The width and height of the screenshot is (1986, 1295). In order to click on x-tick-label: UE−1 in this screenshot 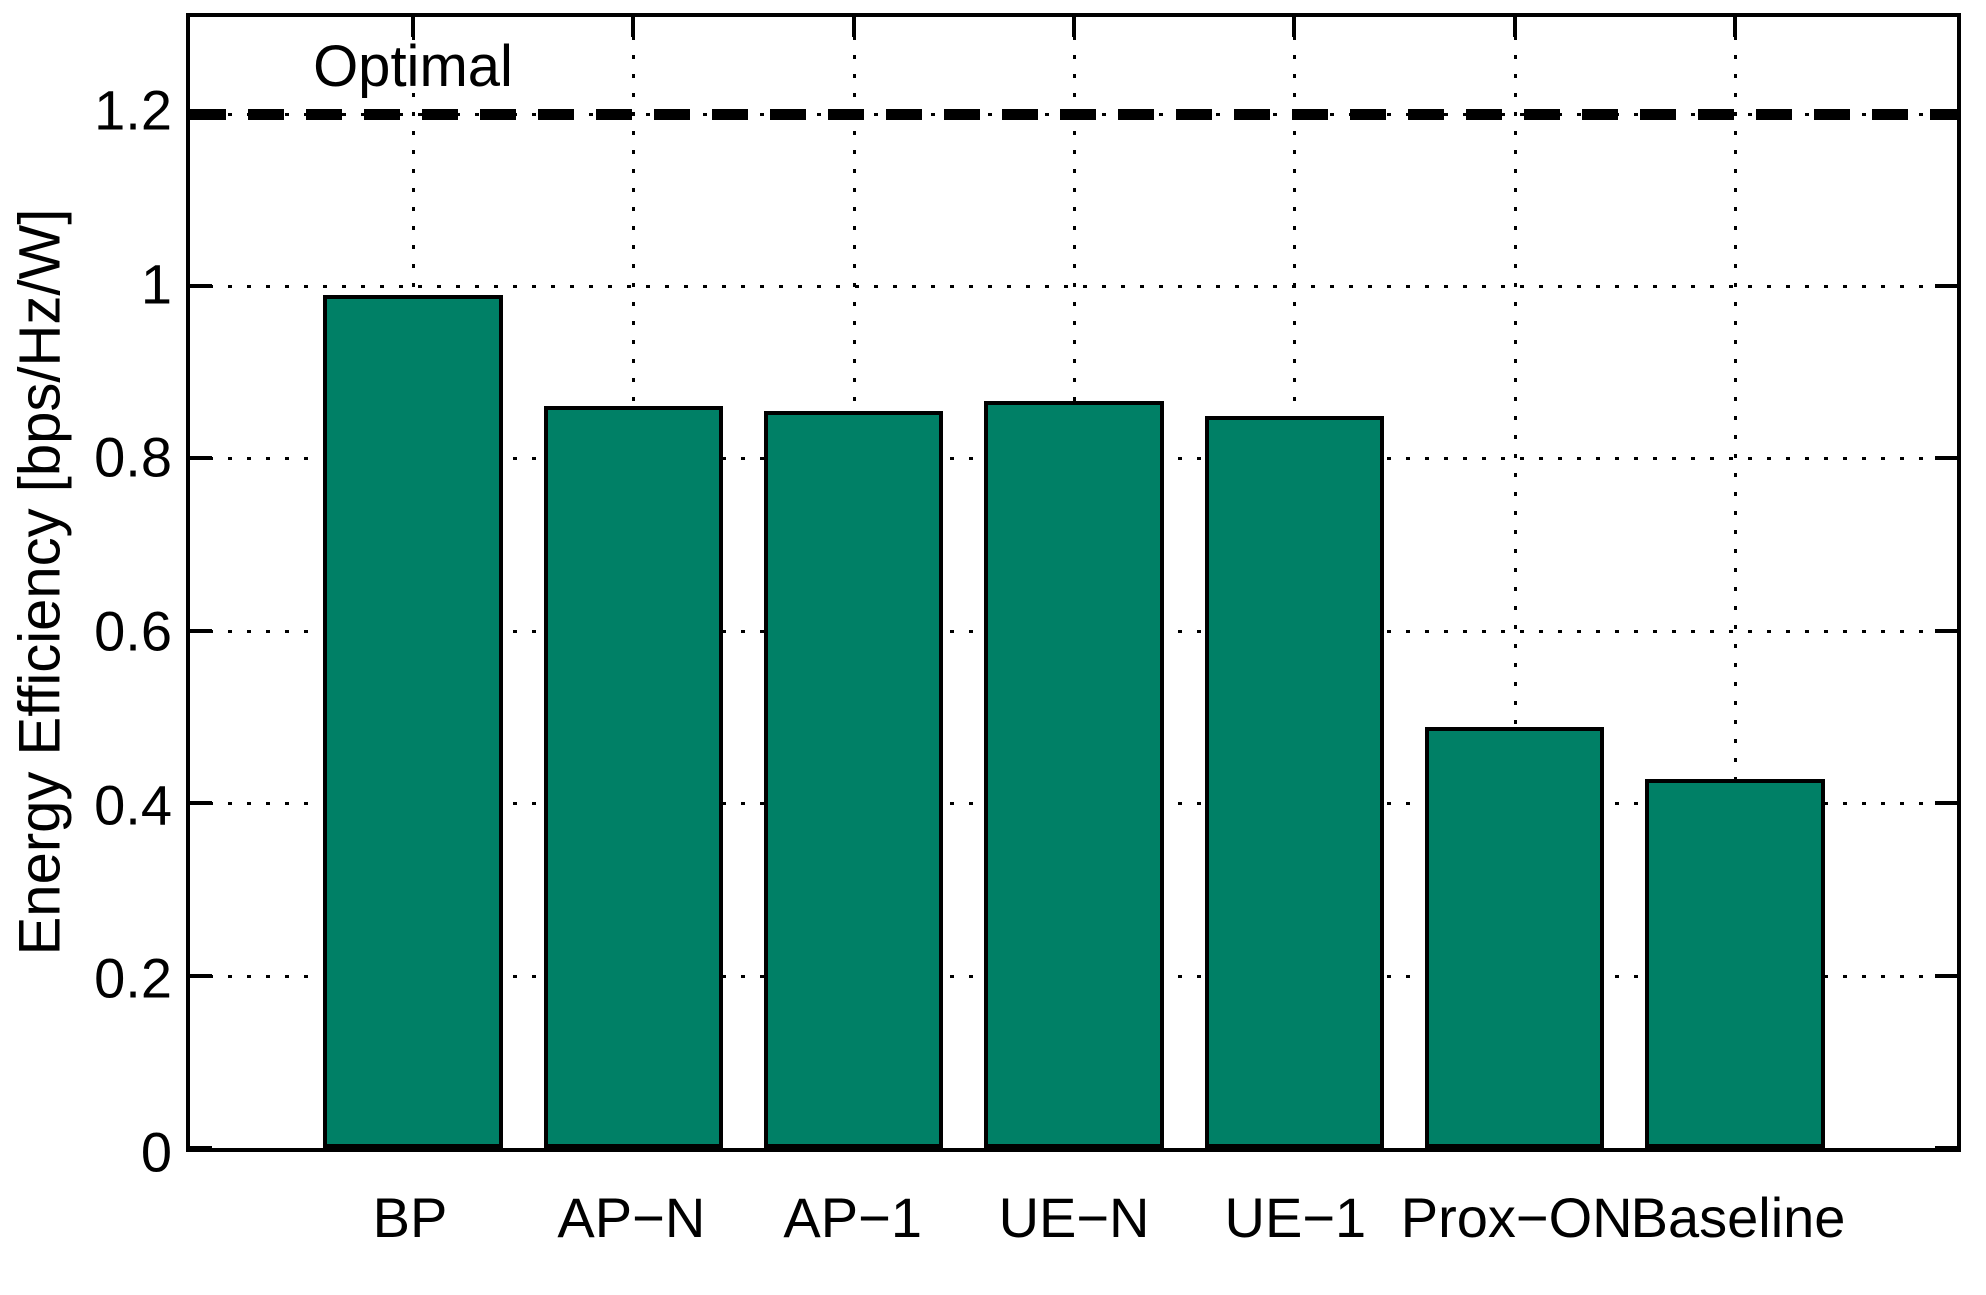, I will do `click(1295, 1217)`.